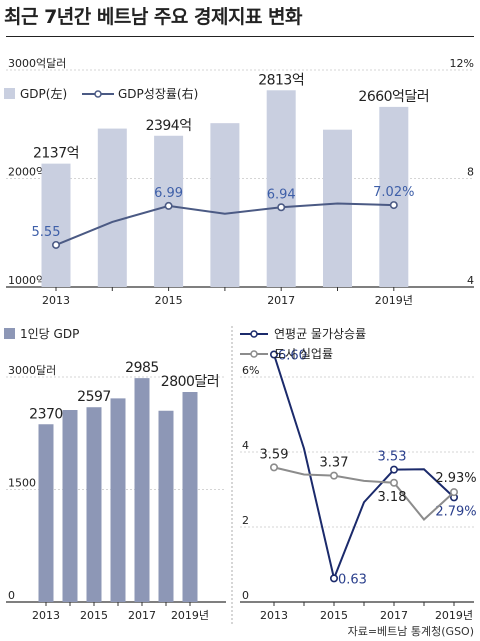 The height and width of the screenshot is (641, 480). Describe the element at coordinates (168, 193) in the screenshot. I see `gdp-growth-label: 6.99` at that location.